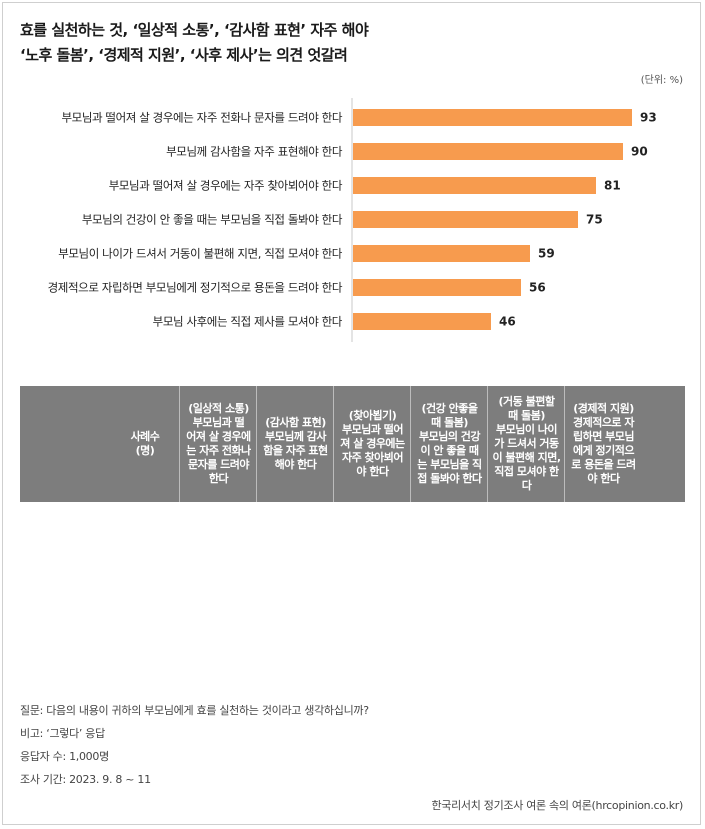  What do you see at coordinates (594, 220) in the screenshot?
I see `bar-value-label: 75` at bounding box center [594, 220].